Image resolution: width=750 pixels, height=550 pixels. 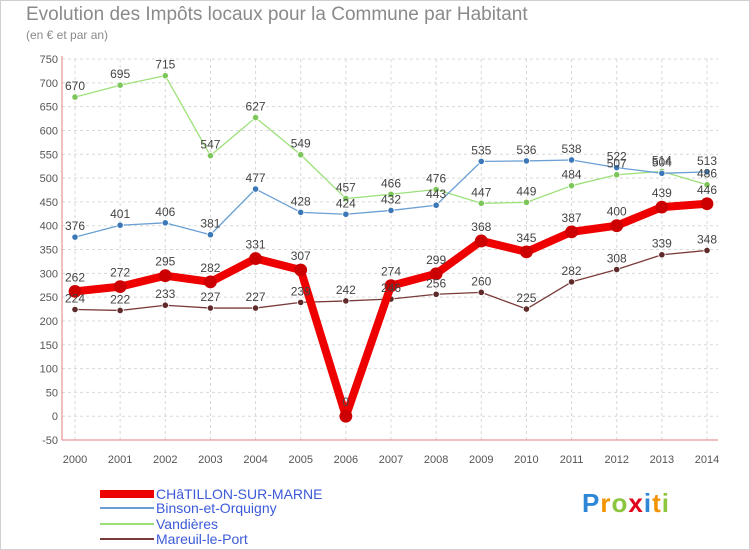 I want to click on data-label: 627, so click(x=256, y=107).